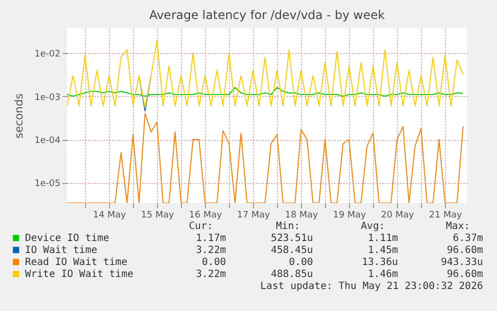 This screenshot has height=311, width=497. What do you see at coordinates (158, 215) in the screenshot?
I see `x-tick-label: 15 May` at bounding box center [158, 215].